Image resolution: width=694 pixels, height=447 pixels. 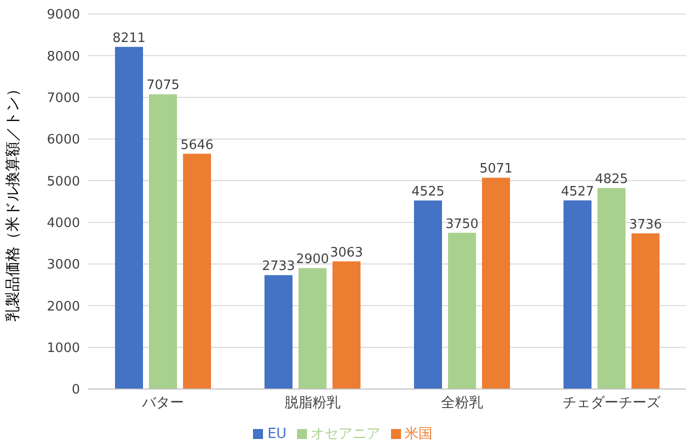 I want to click on data-label: 2900, so click(x=313, y=260).